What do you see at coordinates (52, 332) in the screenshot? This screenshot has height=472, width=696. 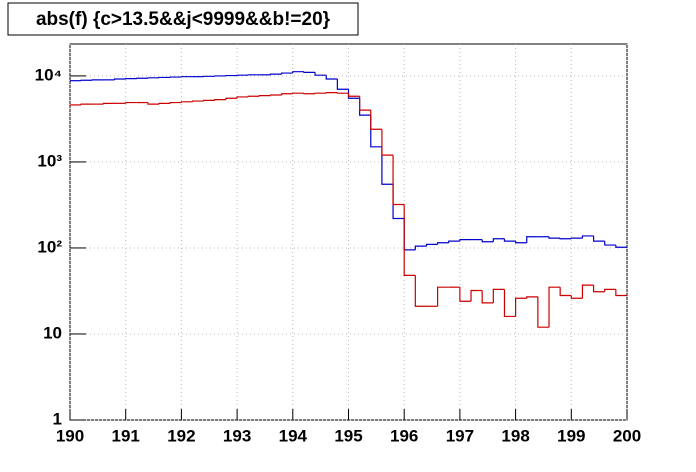 I see `y-tick-label: 10` at bounding box center [52, 332].